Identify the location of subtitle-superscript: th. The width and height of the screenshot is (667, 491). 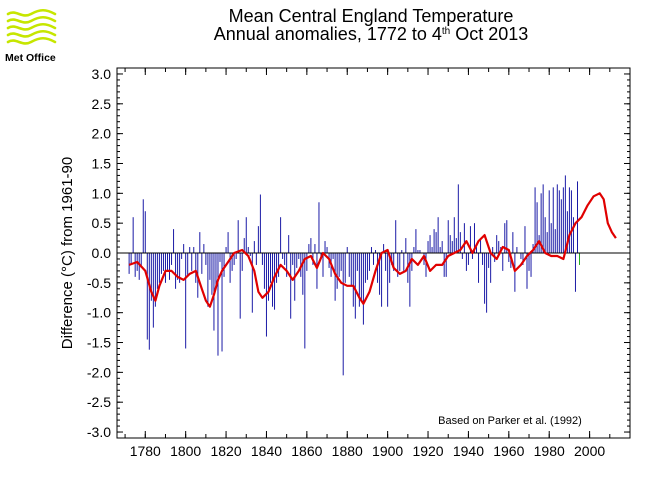
(446, 31).